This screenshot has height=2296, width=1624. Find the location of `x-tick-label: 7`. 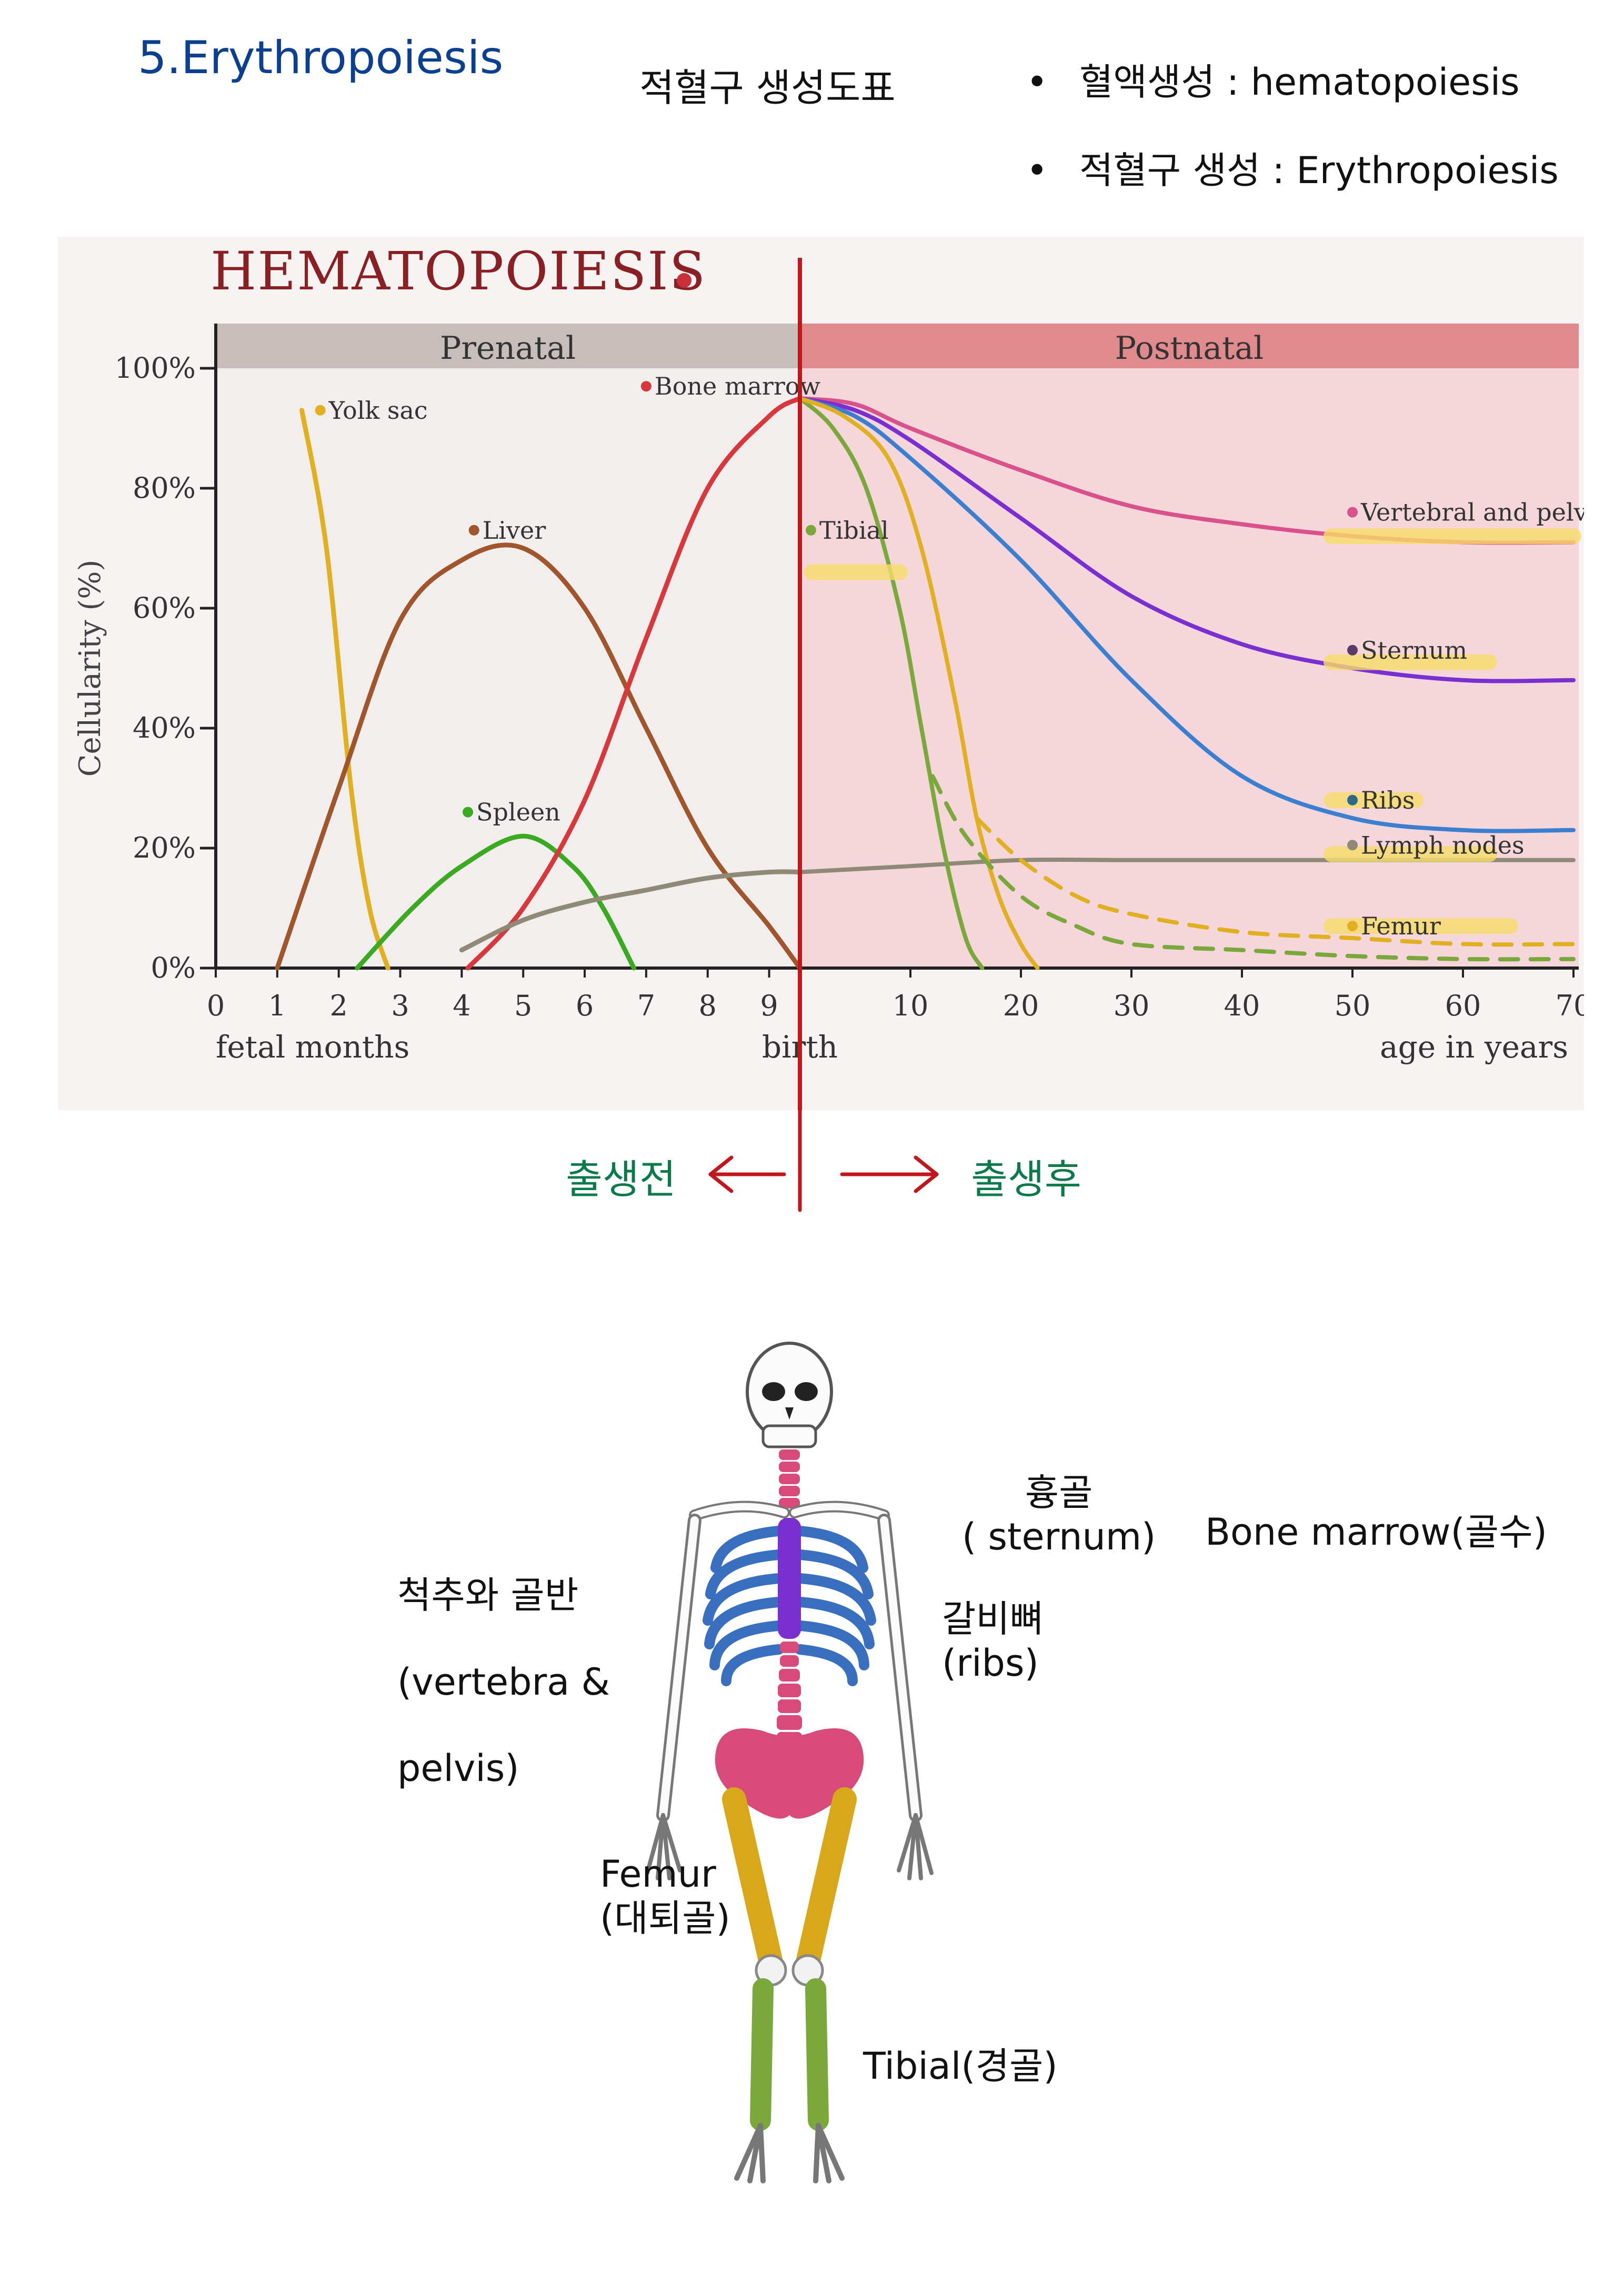

x-tick-label: 7 is located at coordinates (646, 1005).